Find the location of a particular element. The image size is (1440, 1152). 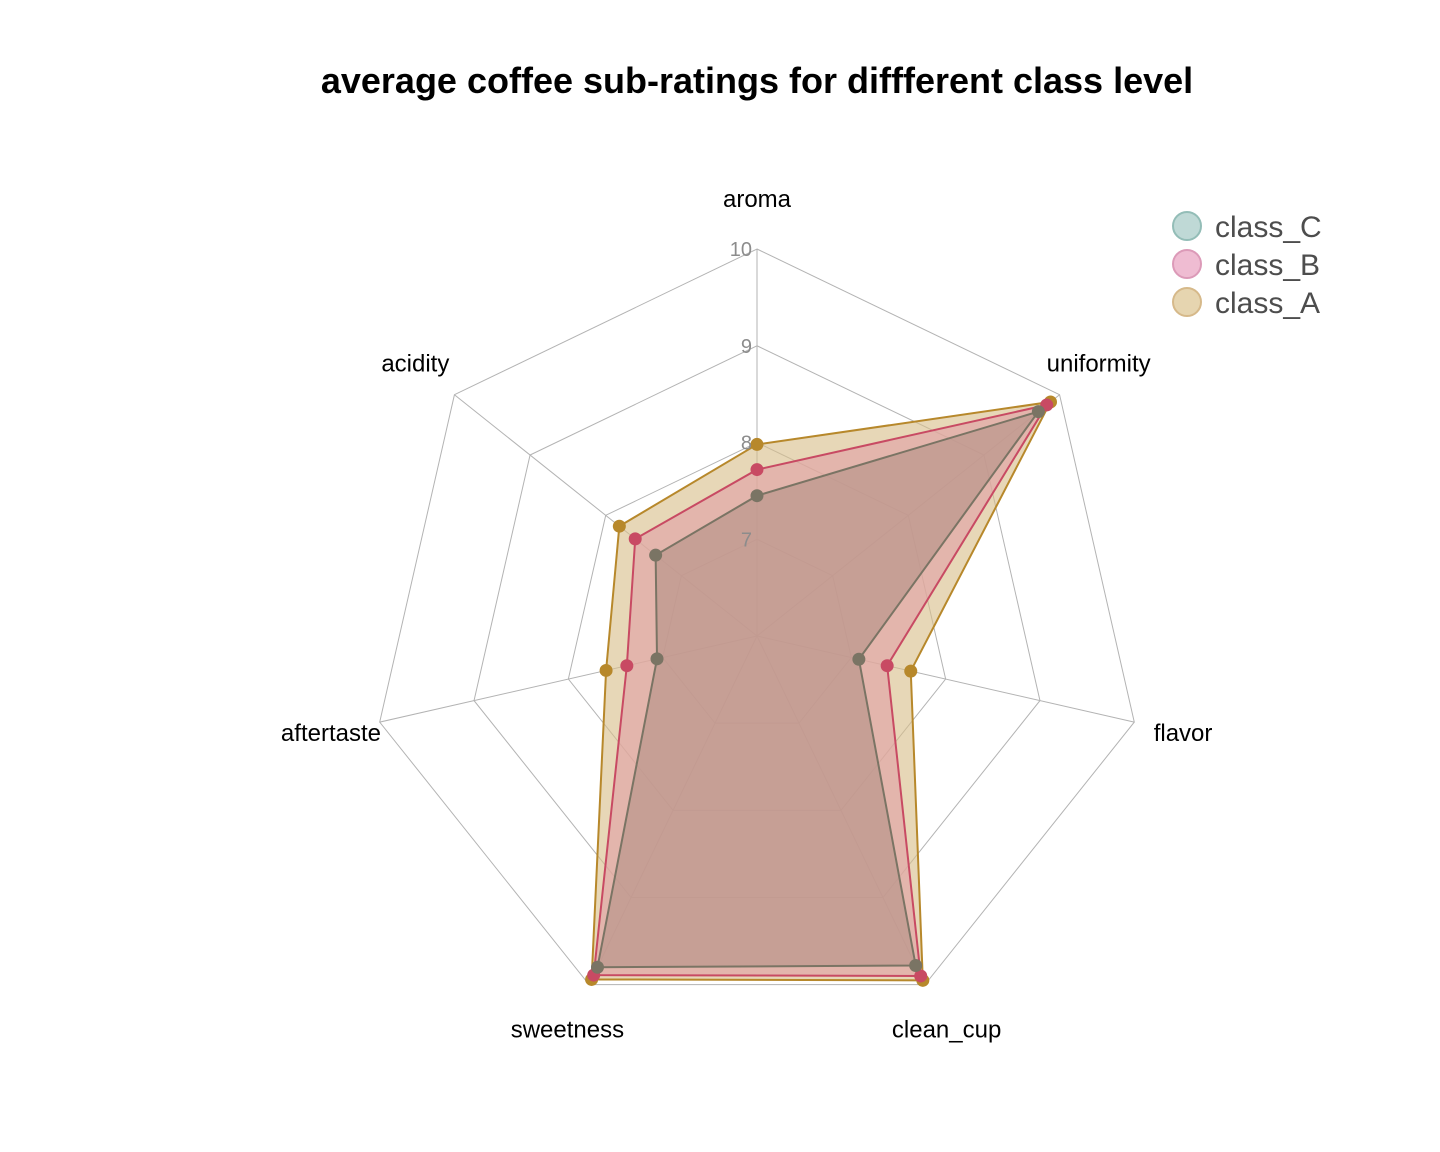

axis-label-clean-cup: clean_cup is located at coordinates (946, 1030).